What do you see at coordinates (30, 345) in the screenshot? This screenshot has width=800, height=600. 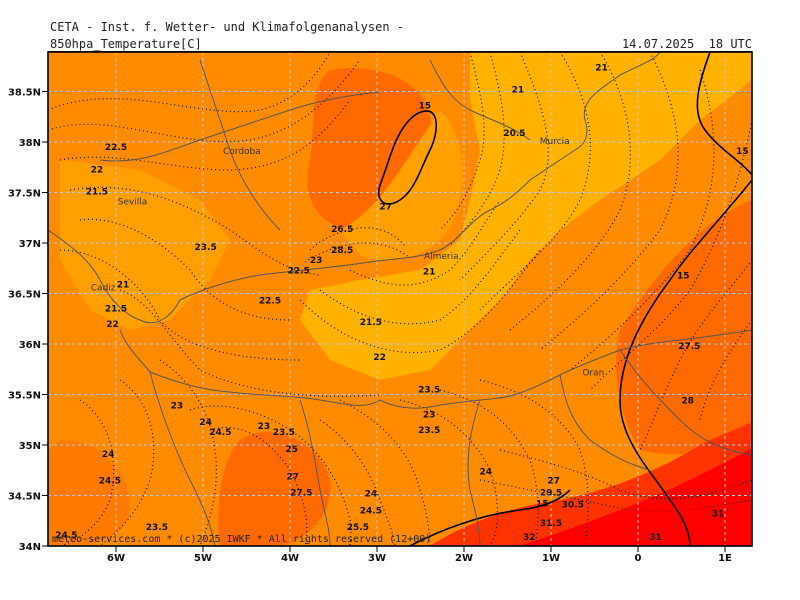 I see `lat-label: 36N` at bounding box center [30, 345].